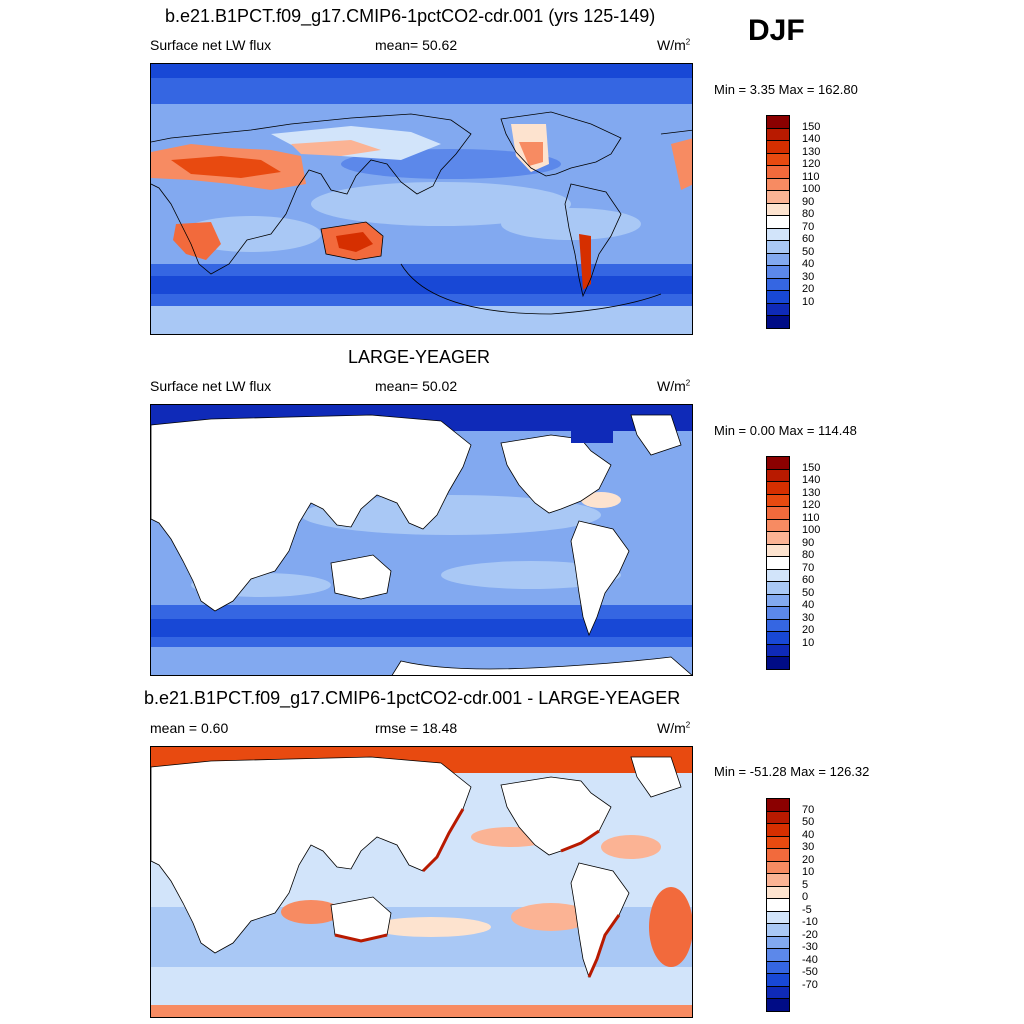 This screenshot has height=1024, width=1024. Describe the element at coordinates (776, 30) in the screenshot. I see `season-label: DJF` at that location.